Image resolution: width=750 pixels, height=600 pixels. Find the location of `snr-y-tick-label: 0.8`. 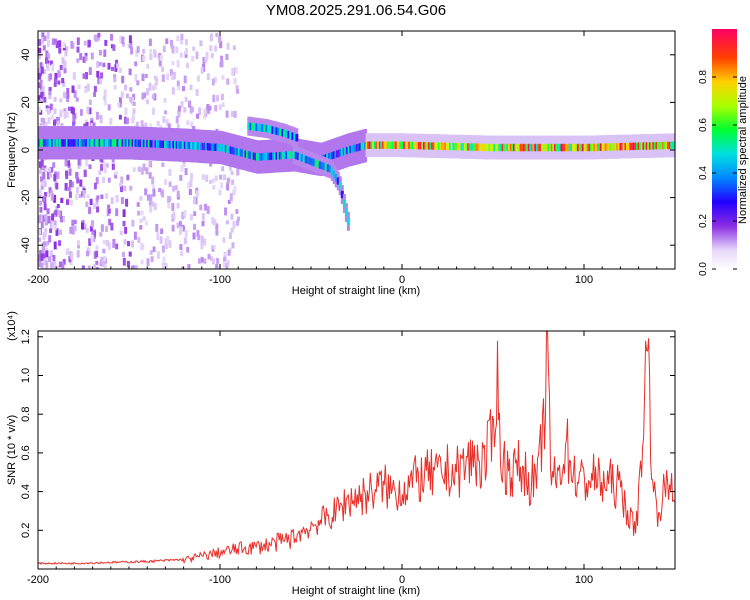

snr-y-tick-label: 0.8 is located at coordinates (26, 414).